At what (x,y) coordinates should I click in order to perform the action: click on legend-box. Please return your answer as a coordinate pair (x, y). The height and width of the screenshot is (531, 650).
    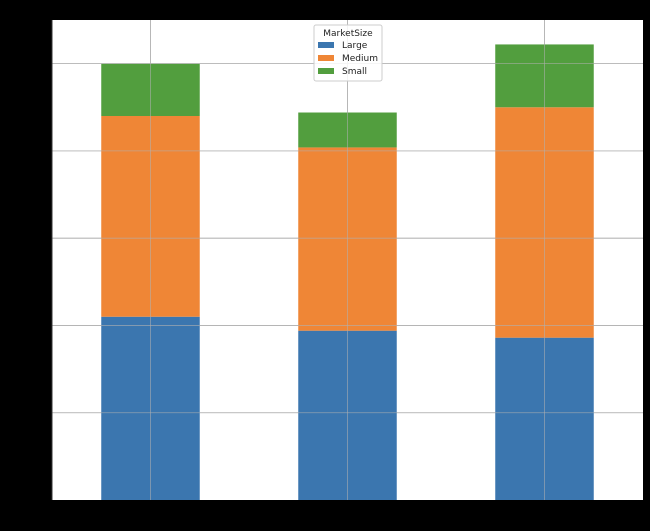
    Looking at the image, I should click on (348, 53).